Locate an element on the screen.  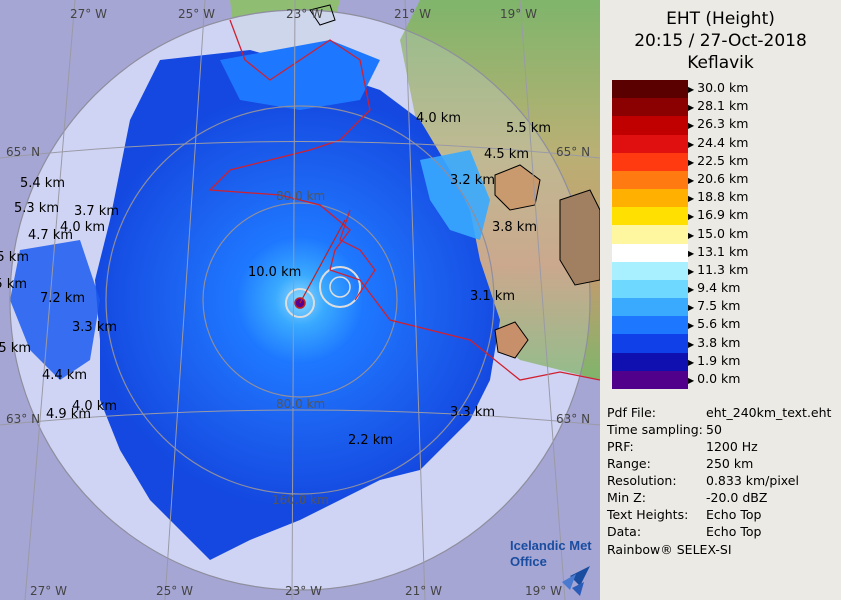
echo-height-label: 4.7 km is located at coordinates (50, 235).